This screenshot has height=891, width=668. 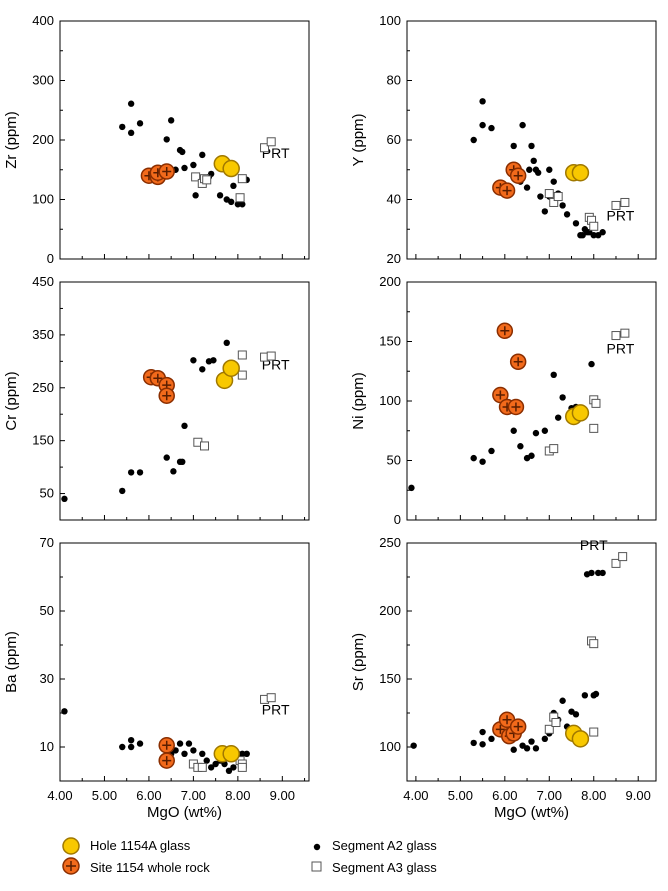 I want to click on x-tick-label: 4.00, so click(x=59, y=795).